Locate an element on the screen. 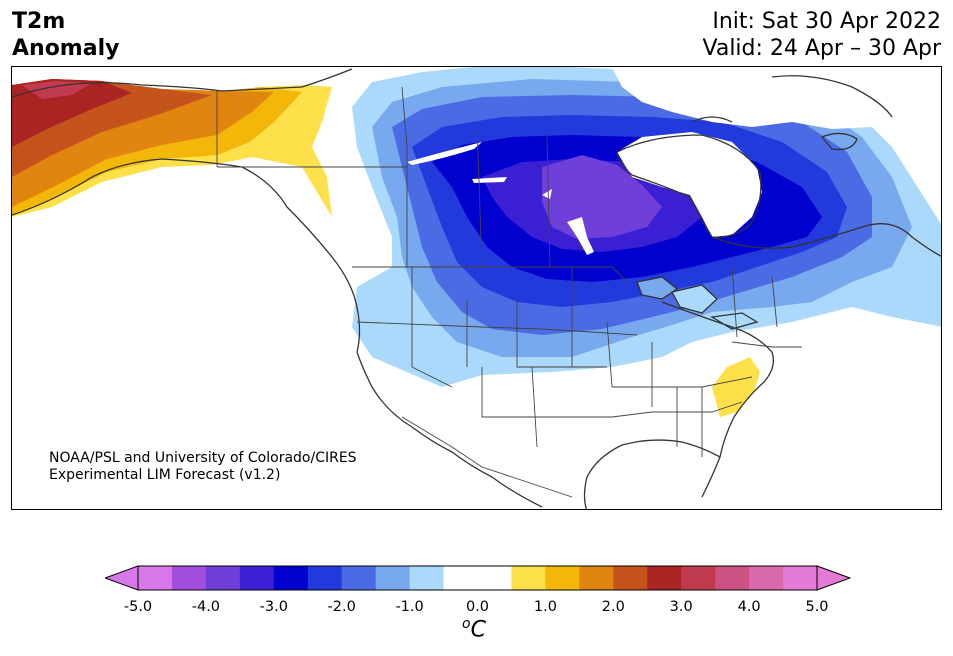 The width and height of the screenshot is (953, 656). title-line-2: Anomaly is located at coordinates (66, 48).